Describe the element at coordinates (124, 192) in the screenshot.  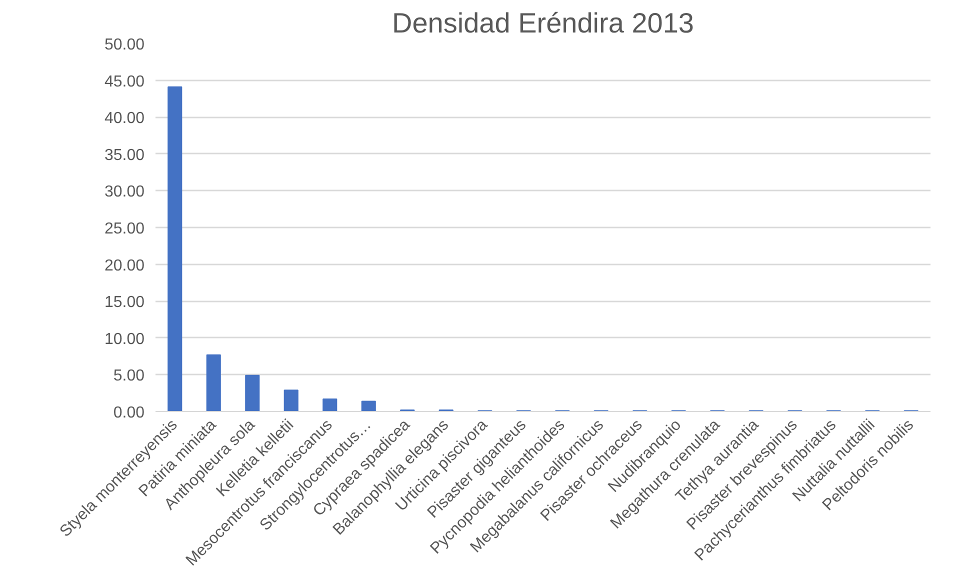
I see `y-tick-label: 30.00` at that location.